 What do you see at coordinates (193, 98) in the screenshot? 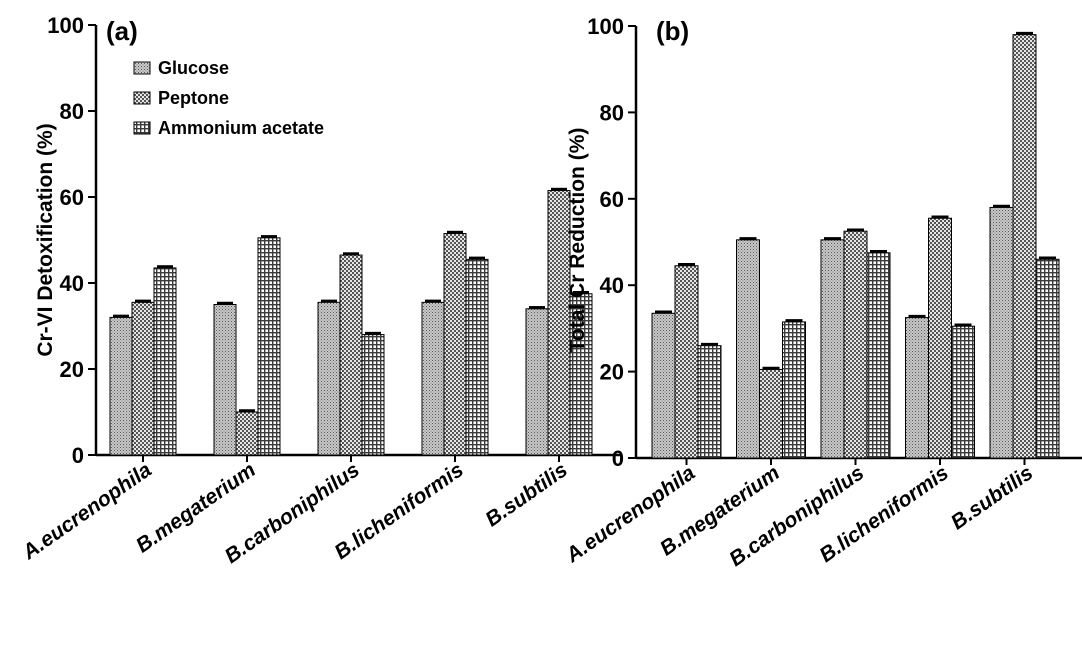
I see `legend-entry: Peptone` at bounding box center [193, 98].